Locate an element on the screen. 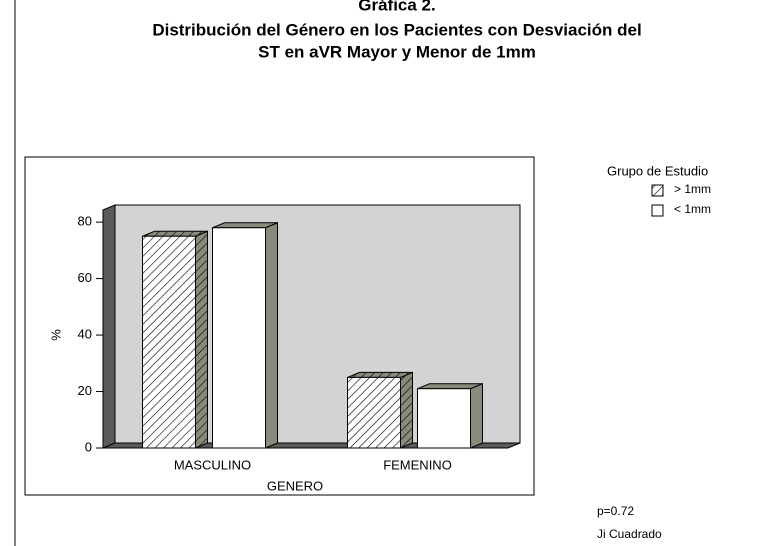 Image resolution: width=768 pixels, height=546 pixels. x-tick-label: MASCULINO is located at coordinates (212, 464).